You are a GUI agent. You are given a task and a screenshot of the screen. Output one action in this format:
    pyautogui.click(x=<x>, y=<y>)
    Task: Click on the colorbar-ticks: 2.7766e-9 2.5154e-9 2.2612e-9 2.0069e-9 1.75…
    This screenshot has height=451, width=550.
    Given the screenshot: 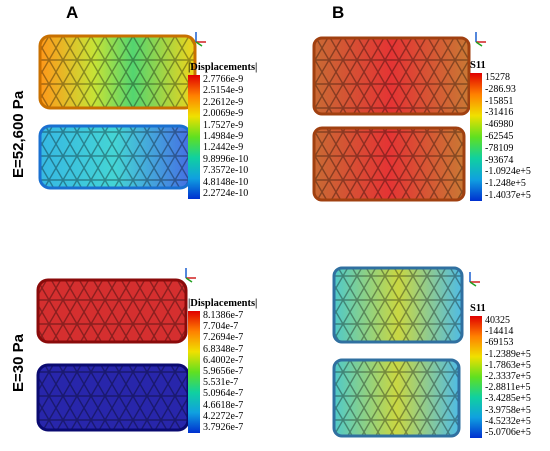 What is the action you would take?
    pyautogui.click(x=225, y=137)
    